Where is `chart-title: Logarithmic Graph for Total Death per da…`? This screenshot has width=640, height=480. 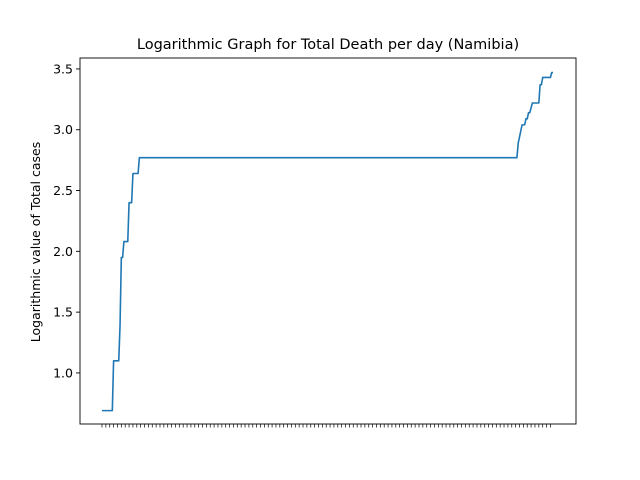
chart-title: Logarithmic Graph for Total Death per da… is located at coordinates (328, 45).